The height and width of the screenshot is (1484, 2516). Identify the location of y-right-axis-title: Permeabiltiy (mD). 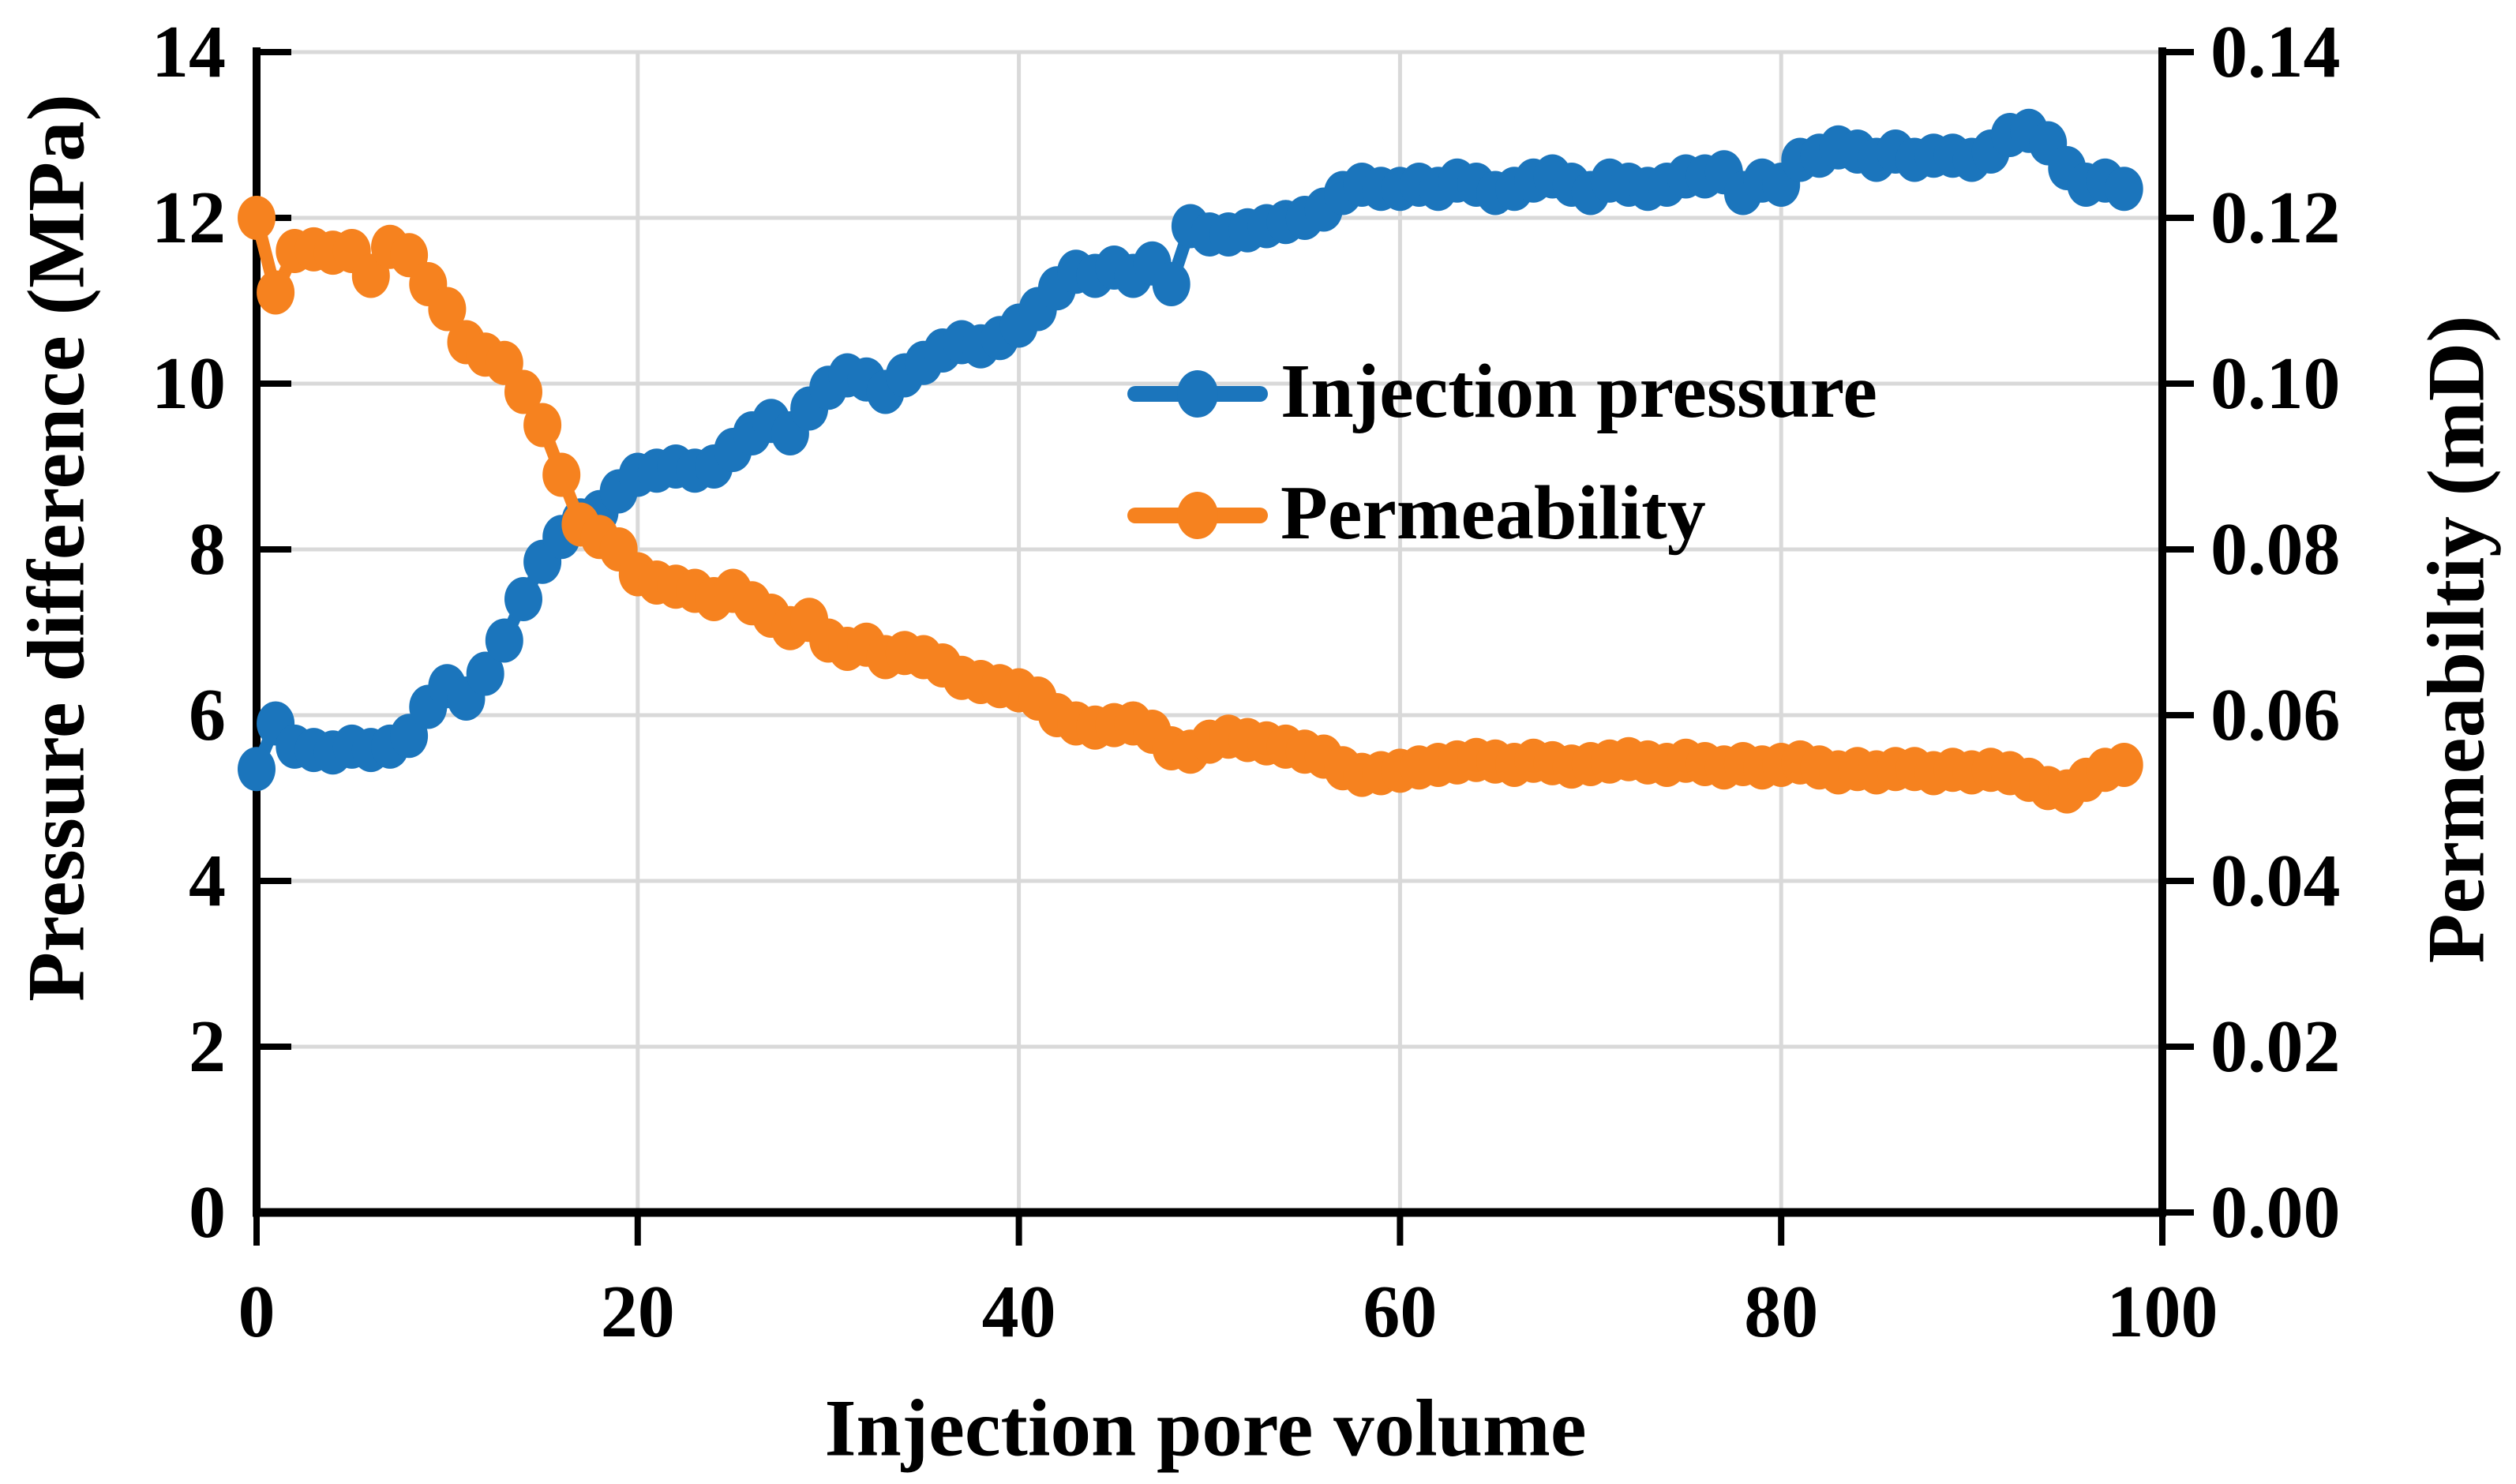
(2457, 640).